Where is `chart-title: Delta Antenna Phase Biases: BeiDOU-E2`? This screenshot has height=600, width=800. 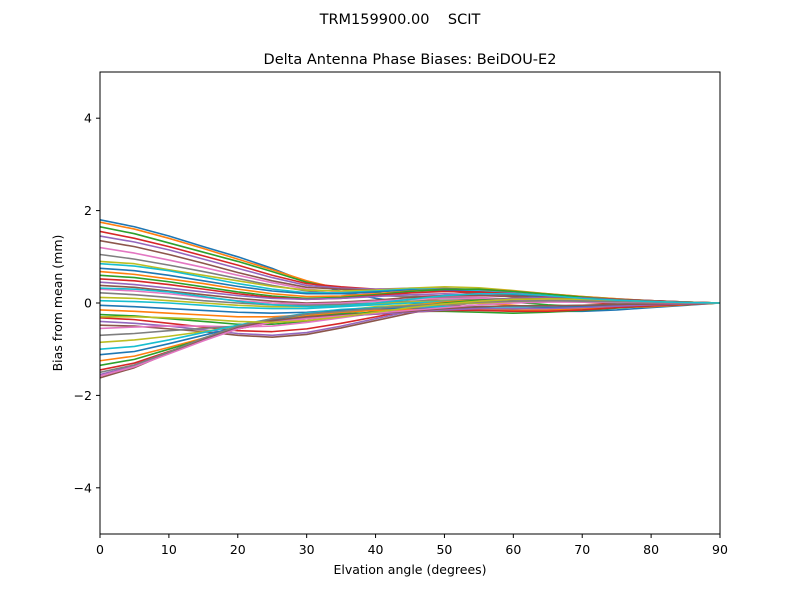 chart-title: Delta Antenna Phase Biases: BeiDOU-E2 is located at coordinates (410, 60).